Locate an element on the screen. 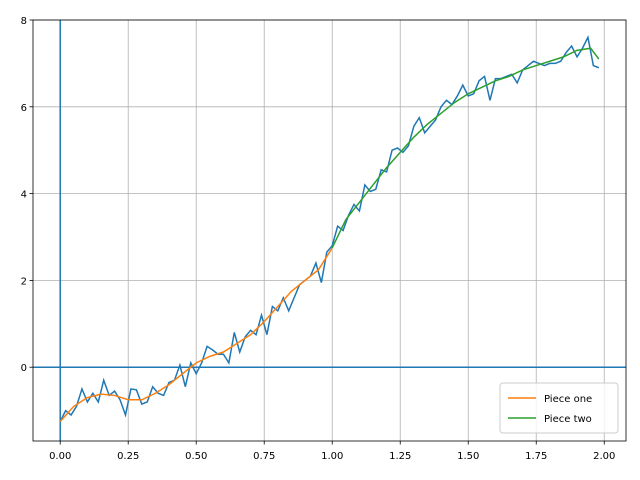 This screenshot has width=640, height=480. legend-label: Piece one is located at coordinates (568, 399).